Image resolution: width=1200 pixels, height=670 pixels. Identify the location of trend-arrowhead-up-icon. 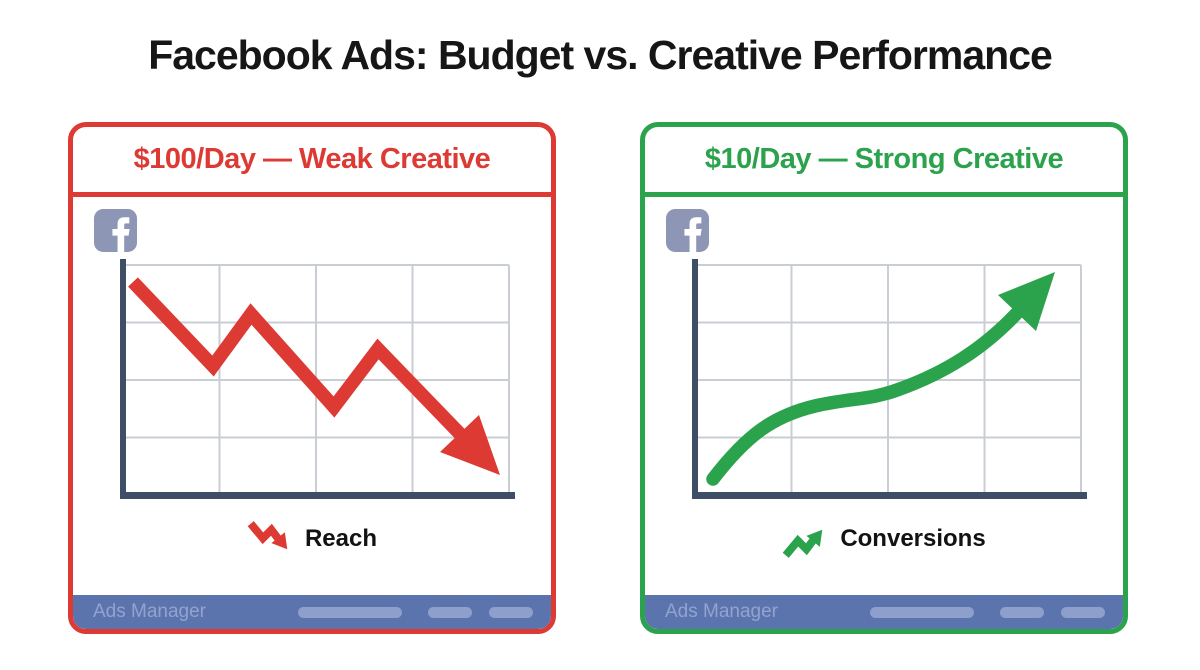
(1026, 301).